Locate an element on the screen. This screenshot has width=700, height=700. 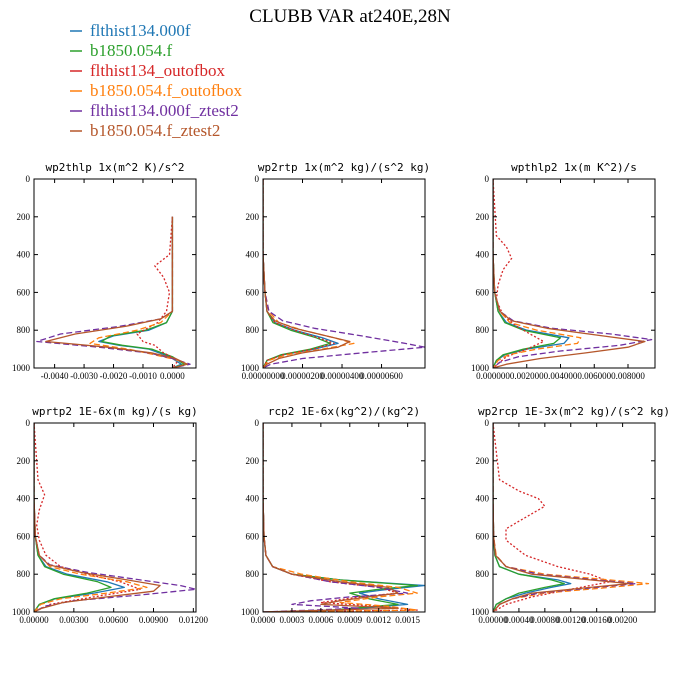
legend-label: b1850.054.f is located at coordinates (131, 50).